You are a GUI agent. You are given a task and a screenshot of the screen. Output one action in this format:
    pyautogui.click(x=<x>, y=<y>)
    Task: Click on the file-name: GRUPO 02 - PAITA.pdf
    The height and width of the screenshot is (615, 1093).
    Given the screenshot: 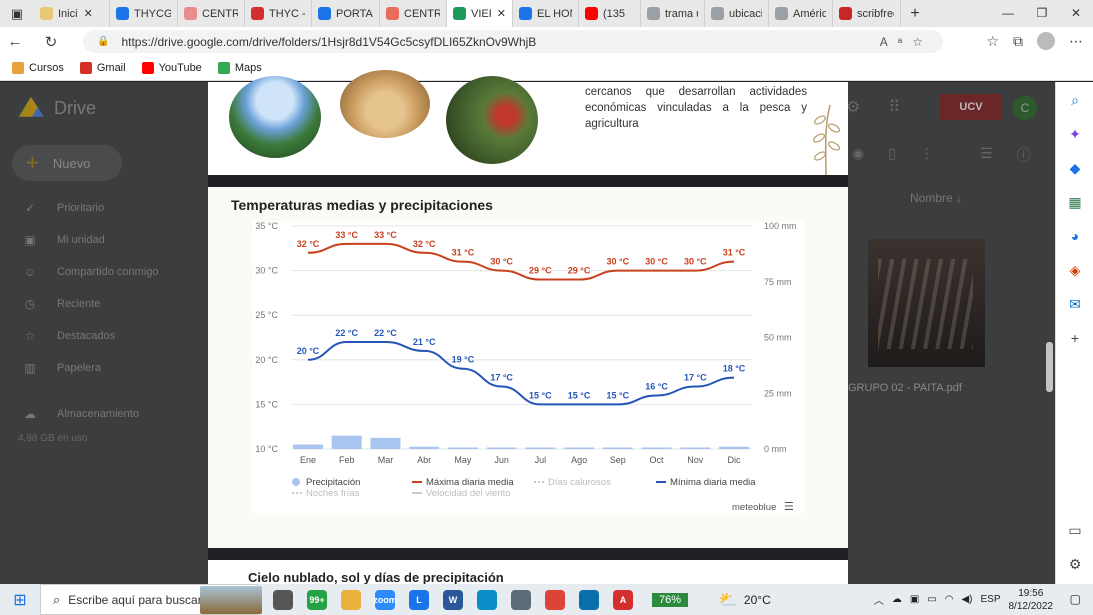 What is the action you would take?
    pyautogui.click(x=905, y=388)
    